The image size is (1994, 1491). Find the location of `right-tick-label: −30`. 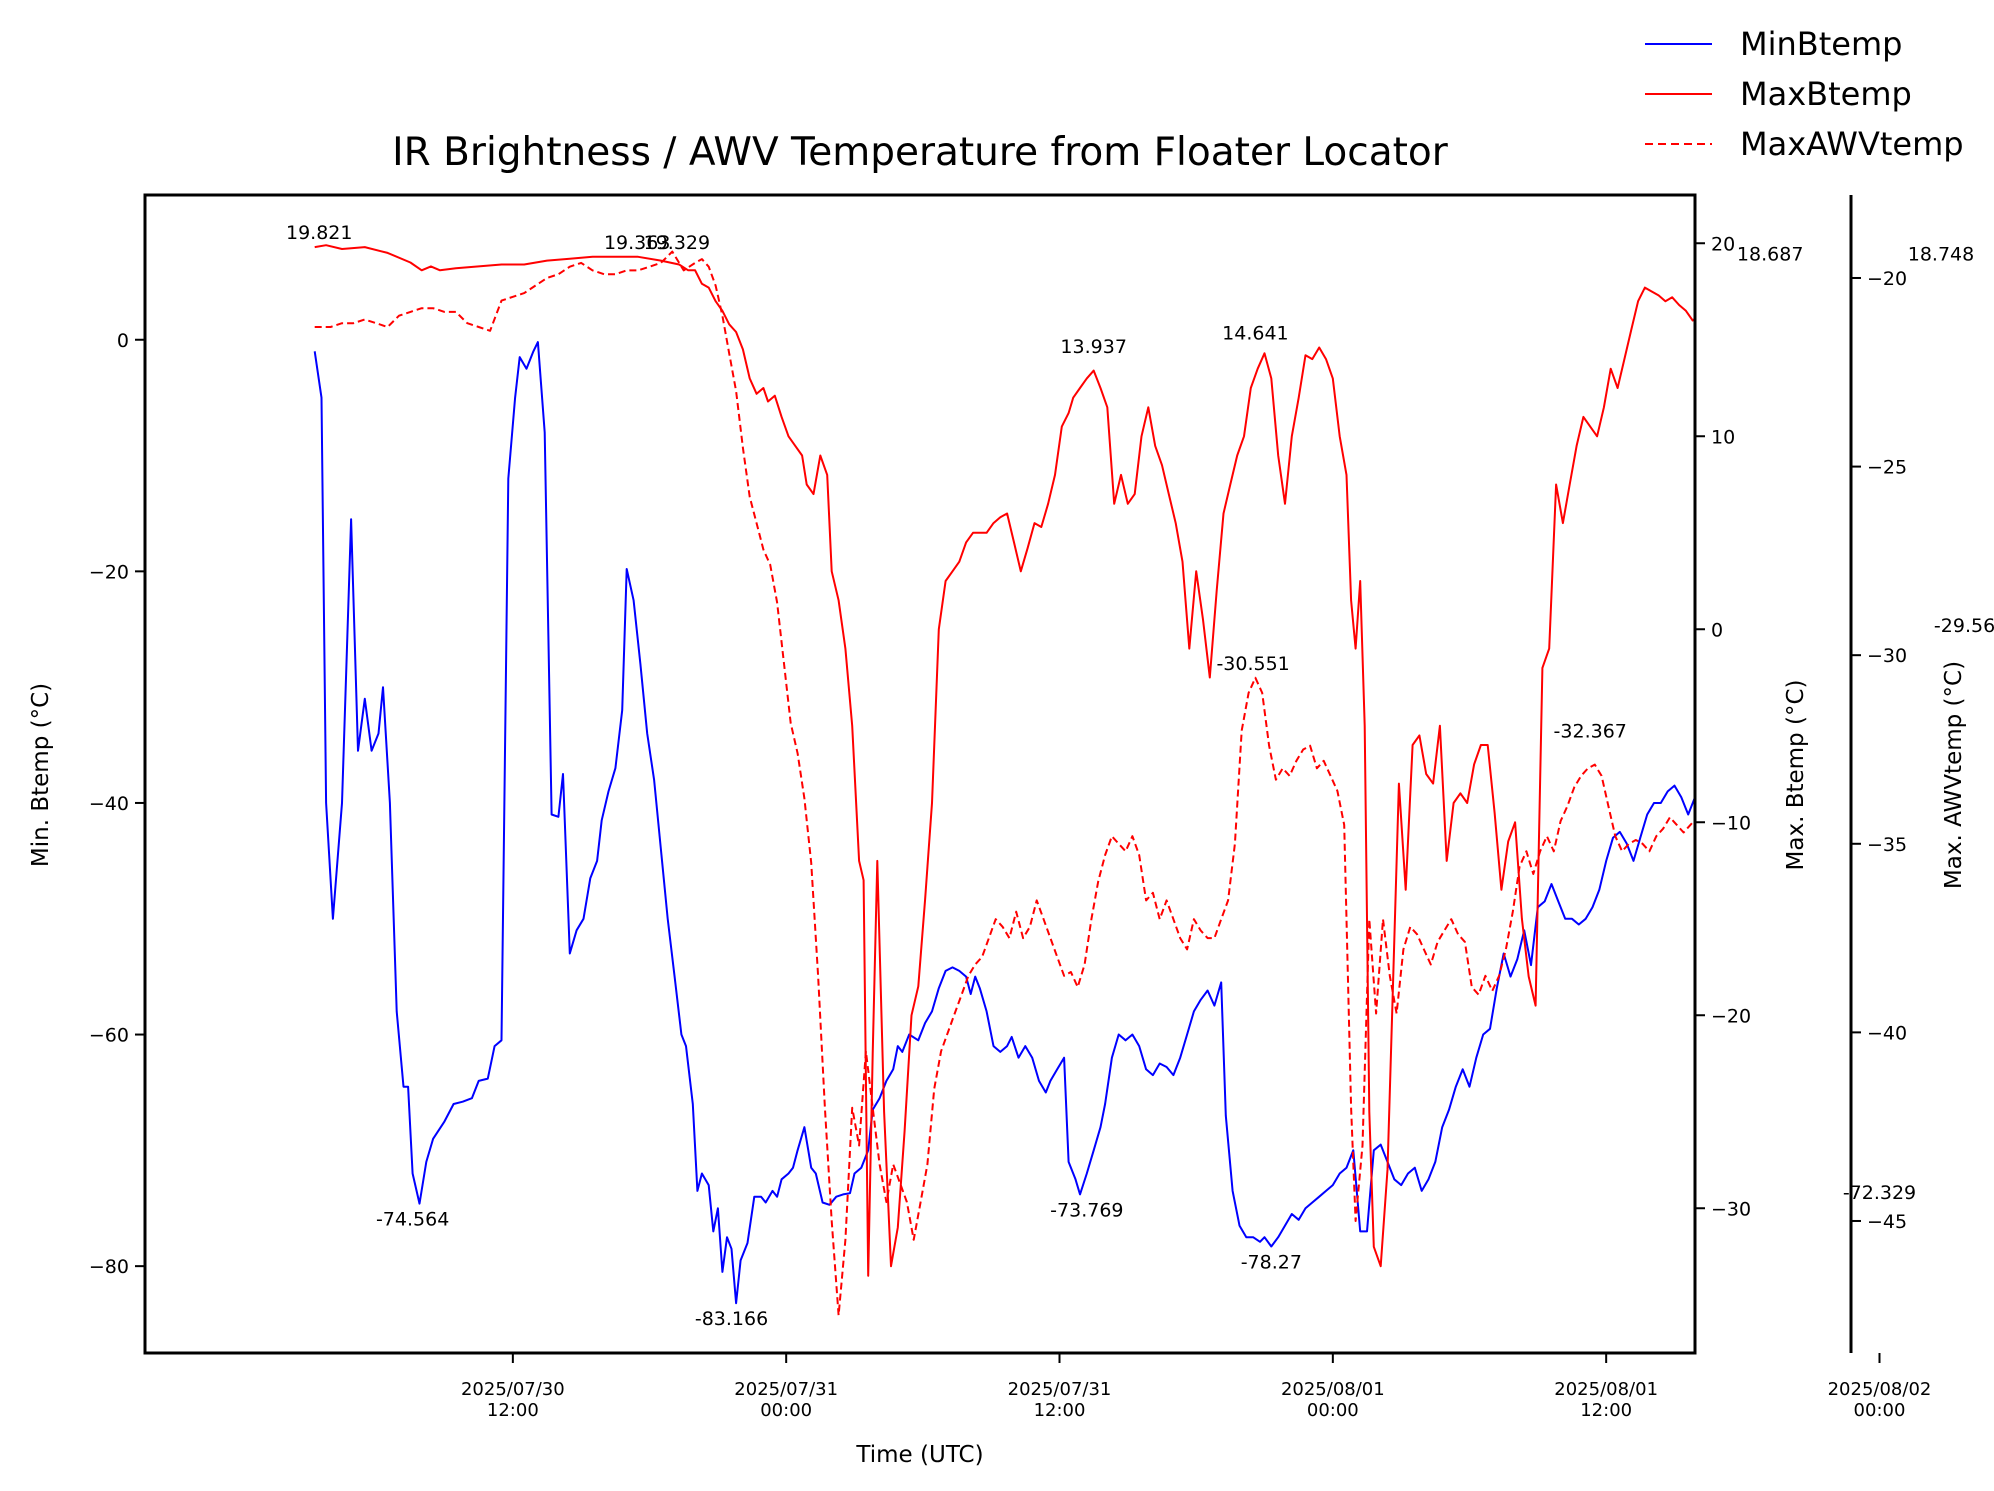

right-tick-label: −30 is located at coordinates (1731, 1209).